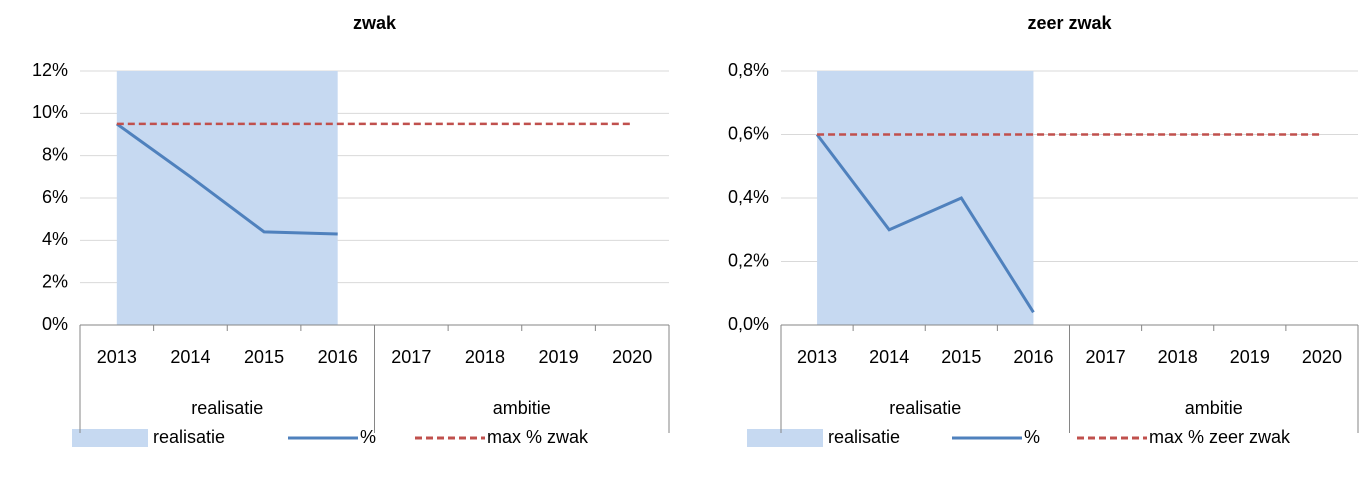 The width and height of the screenshot is (1365, 477). Describe the element at coordinates (748, 70) in the screenshot. I see `y-tick-label: 0,8%` at that location.